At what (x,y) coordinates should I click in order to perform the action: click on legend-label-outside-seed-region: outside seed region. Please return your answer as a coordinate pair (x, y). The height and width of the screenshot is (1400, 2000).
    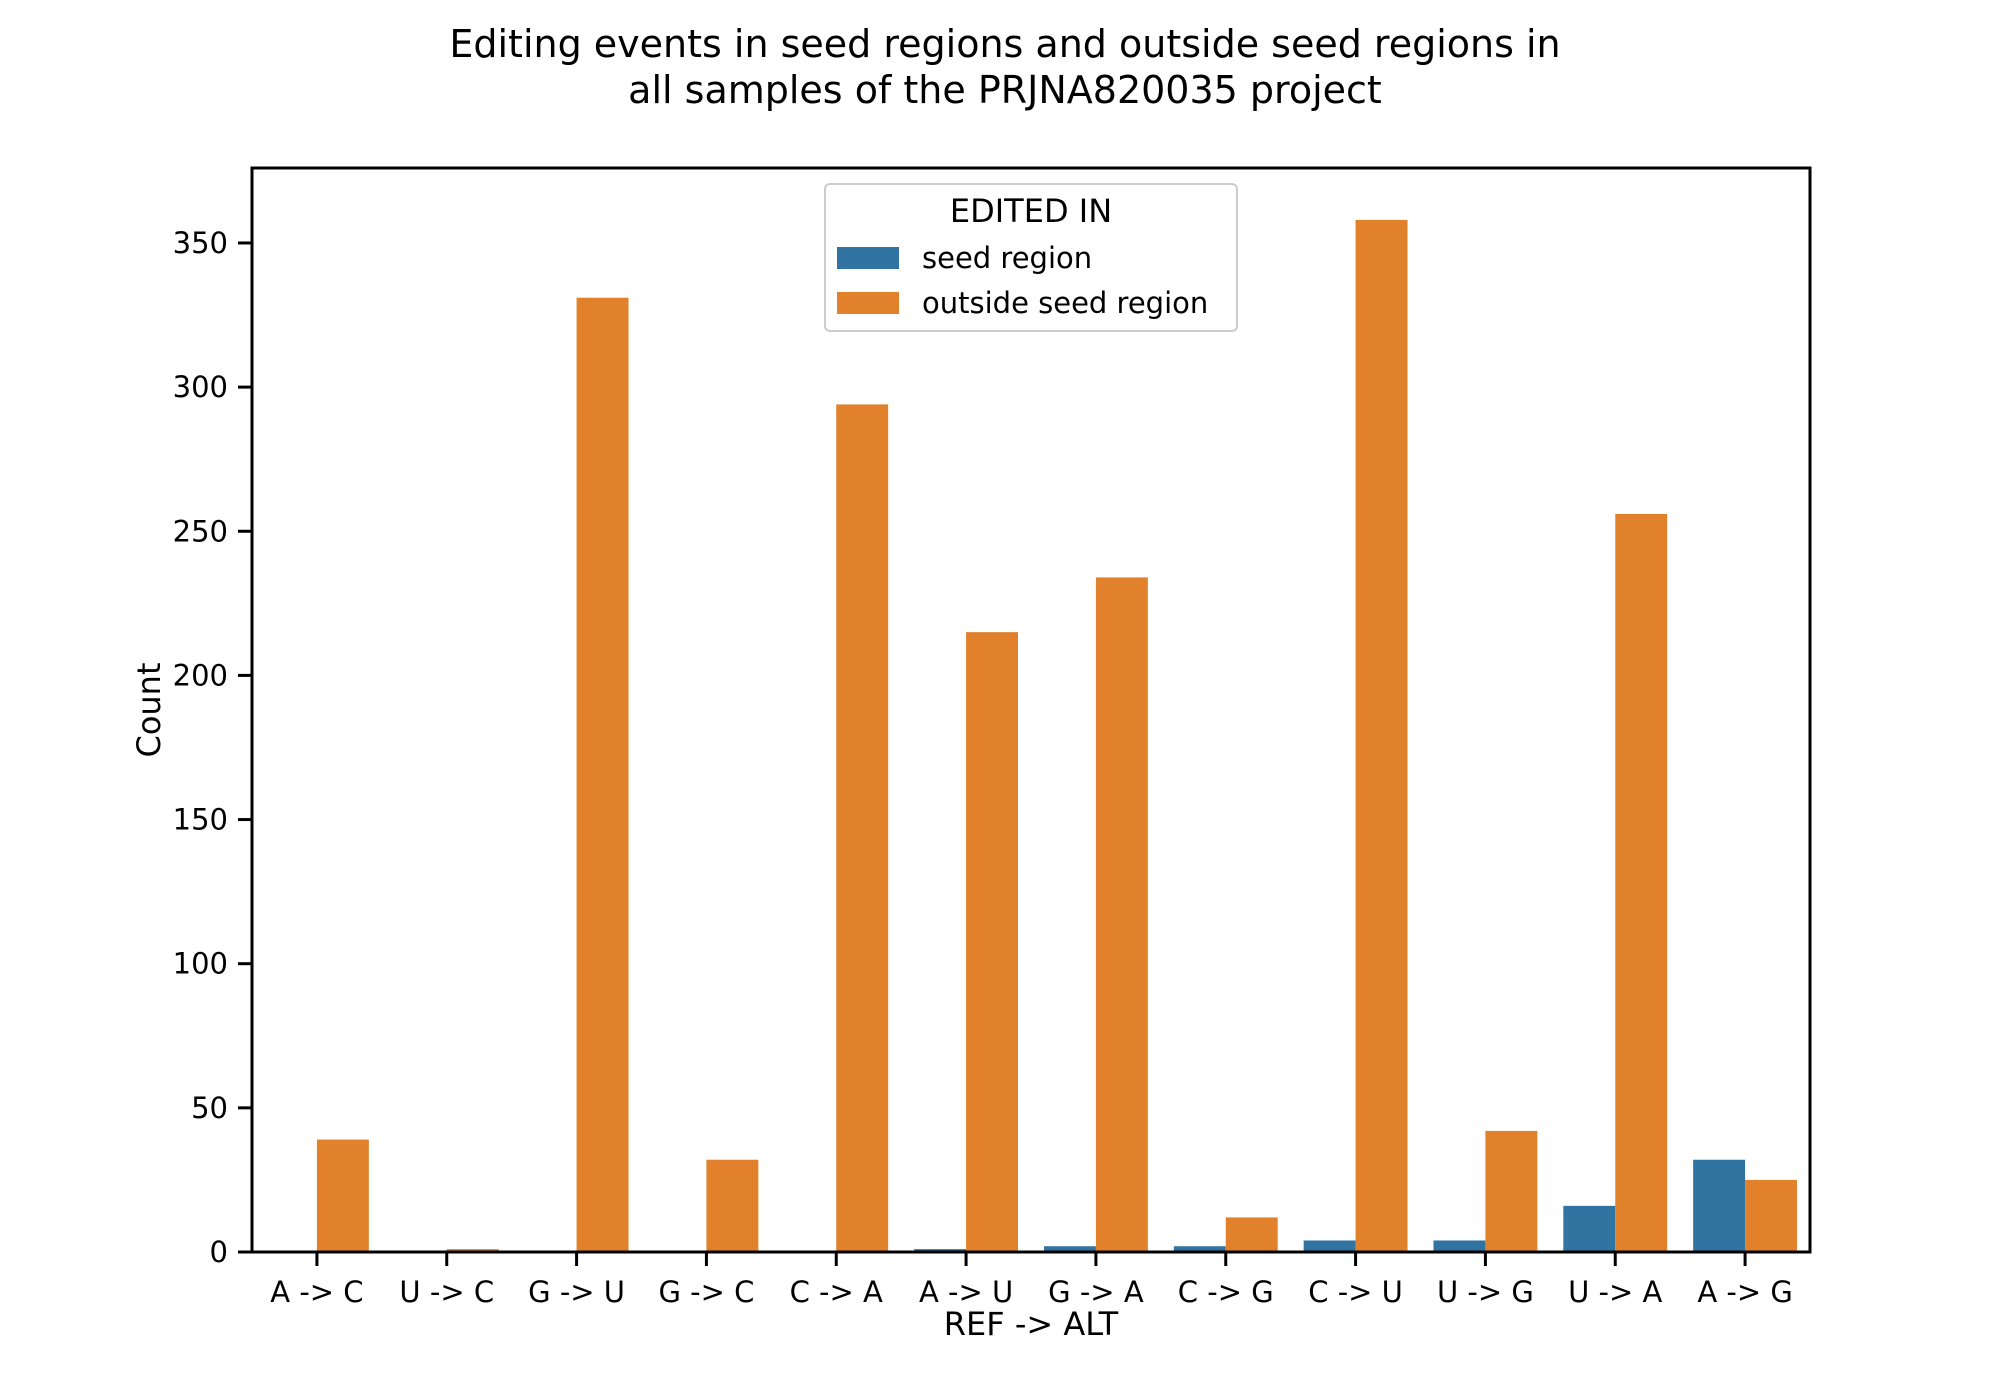
    Looking at the image, I should click on (1065, 303).